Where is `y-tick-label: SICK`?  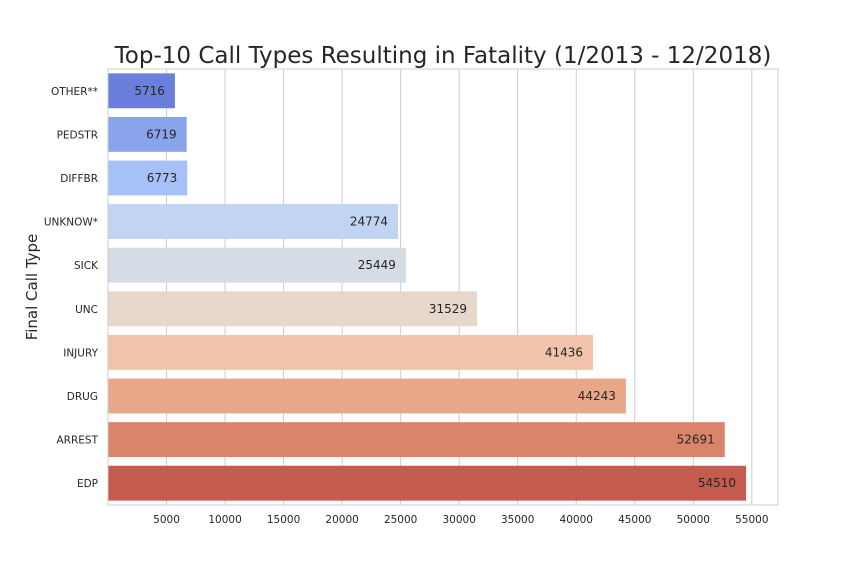 y-tick-label: SICK is located at coordinates (86, 266).